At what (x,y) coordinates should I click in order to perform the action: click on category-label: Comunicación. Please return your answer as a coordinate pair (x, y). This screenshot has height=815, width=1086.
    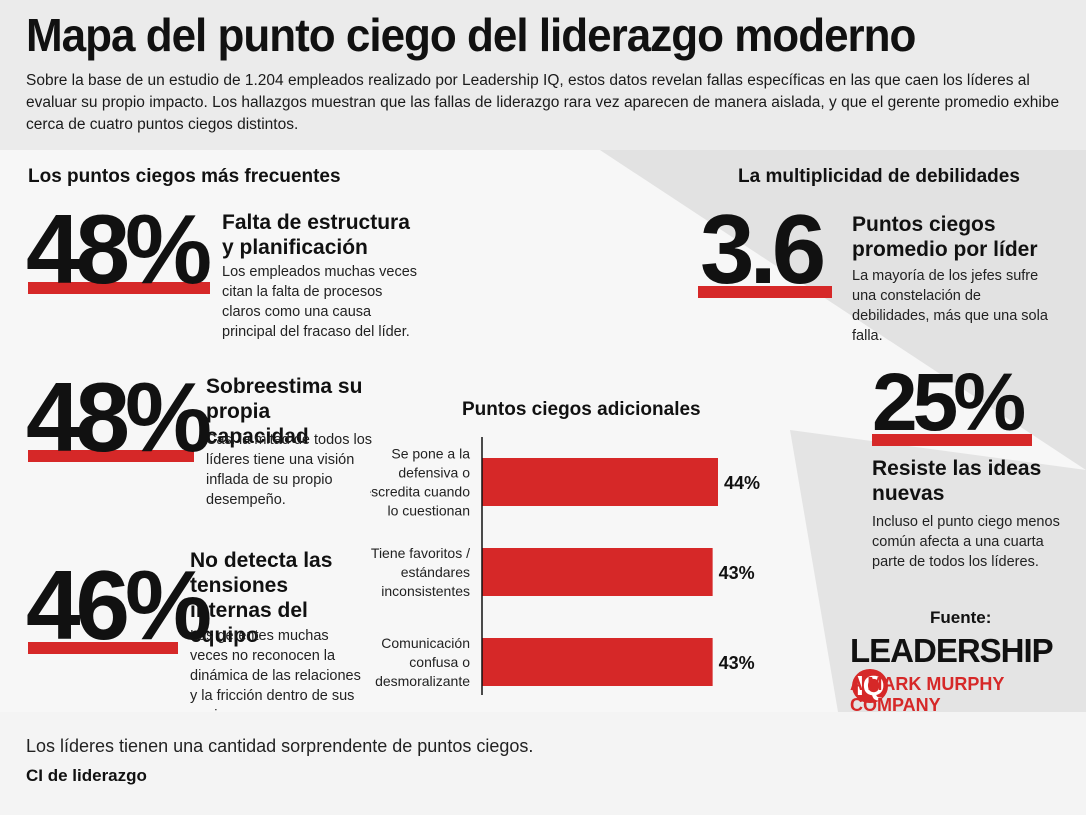
    Looking at the image, I should click on (425, 643).